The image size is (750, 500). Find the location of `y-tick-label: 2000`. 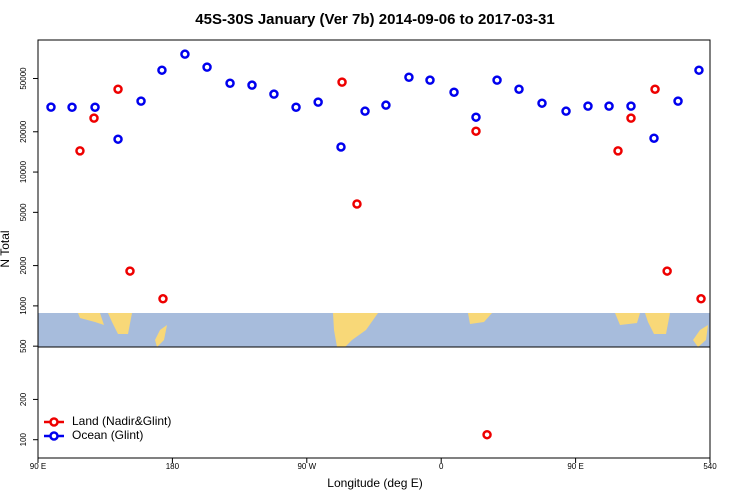

y-tick-label: 2000 is located at coordinates (23, 265).